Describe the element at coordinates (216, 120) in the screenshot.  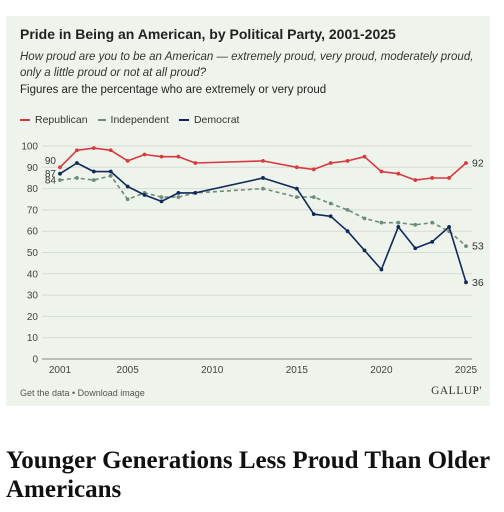
I see `legend-label-democrat: Democrat` at that location.